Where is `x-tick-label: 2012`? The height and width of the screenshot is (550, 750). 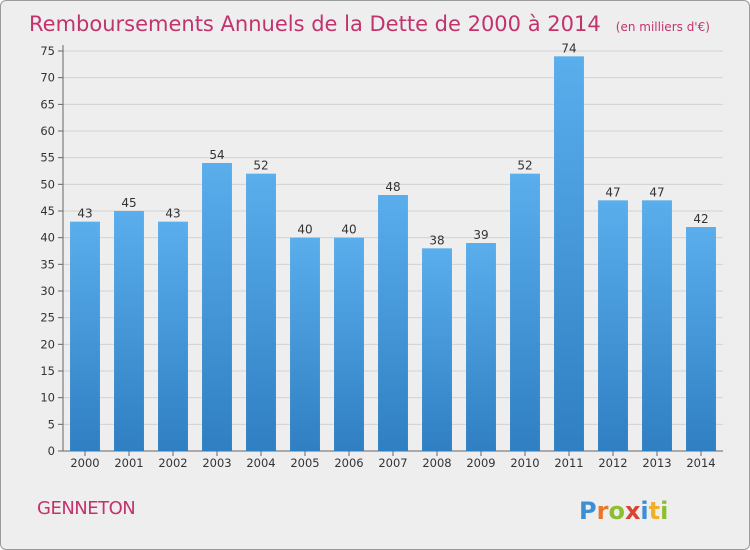 x-tick-label: 2012 is located at coordinates (612, 463).